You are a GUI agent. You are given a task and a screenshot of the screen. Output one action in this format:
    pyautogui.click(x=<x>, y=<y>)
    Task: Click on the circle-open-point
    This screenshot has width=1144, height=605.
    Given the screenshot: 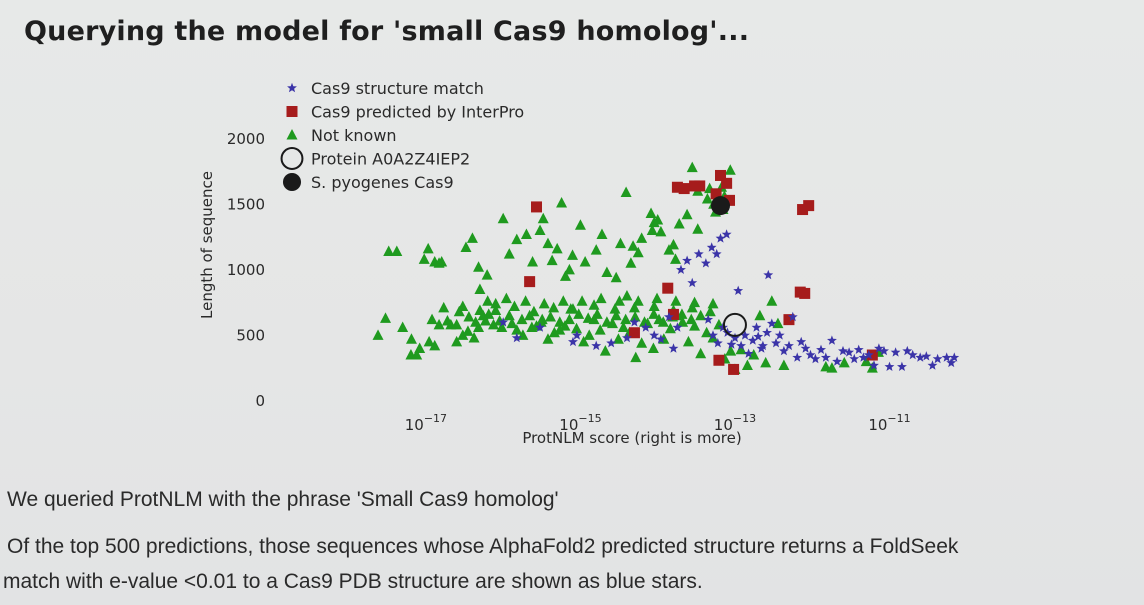 What is the action you would take?
    pyautogui.click(x=734, y=324)
    